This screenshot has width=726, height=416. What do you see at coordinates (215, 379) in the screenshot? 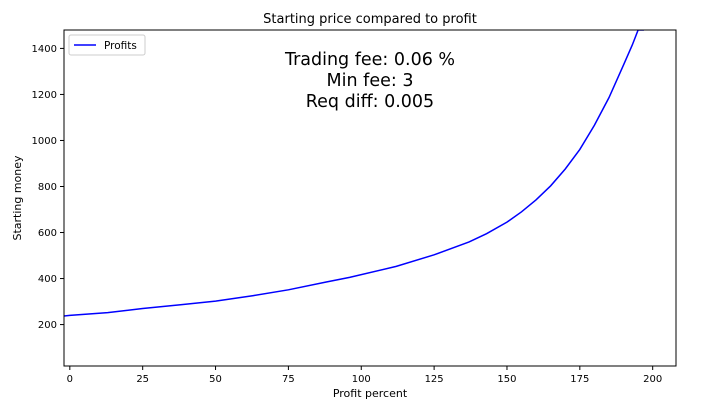
I see `x-tick-label: 50` at bounding box center [215, 379].